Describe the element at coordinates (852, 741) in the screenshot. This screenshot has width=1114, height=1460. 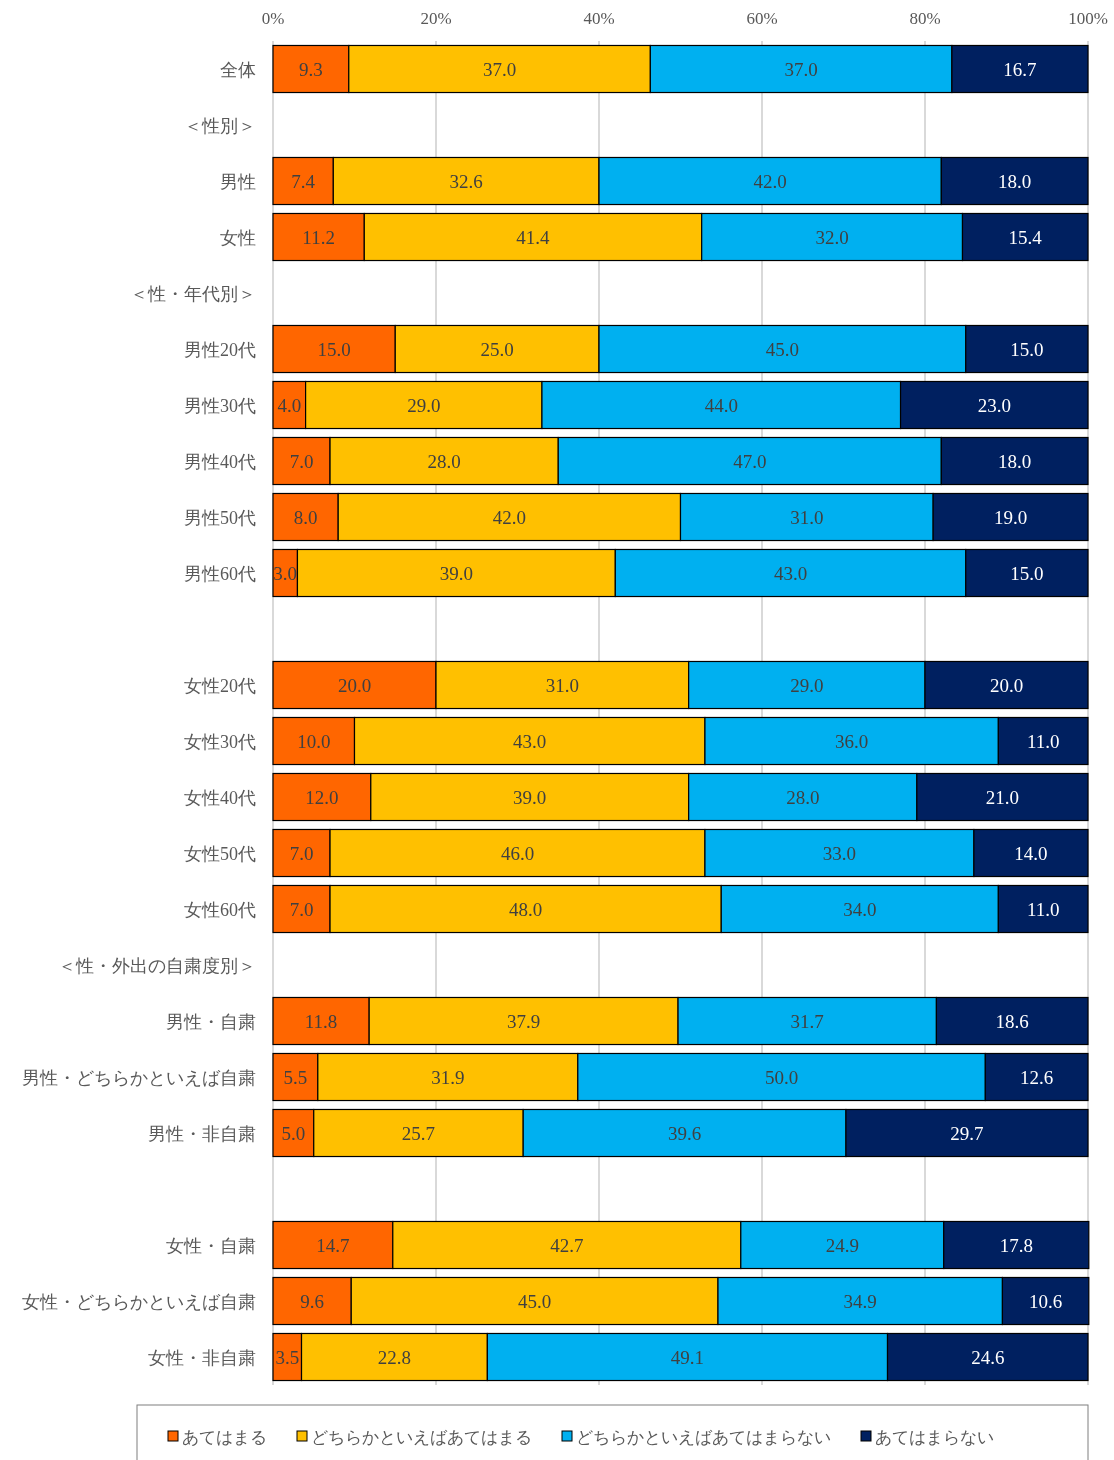
I see `data-label: 36.0` at that location.